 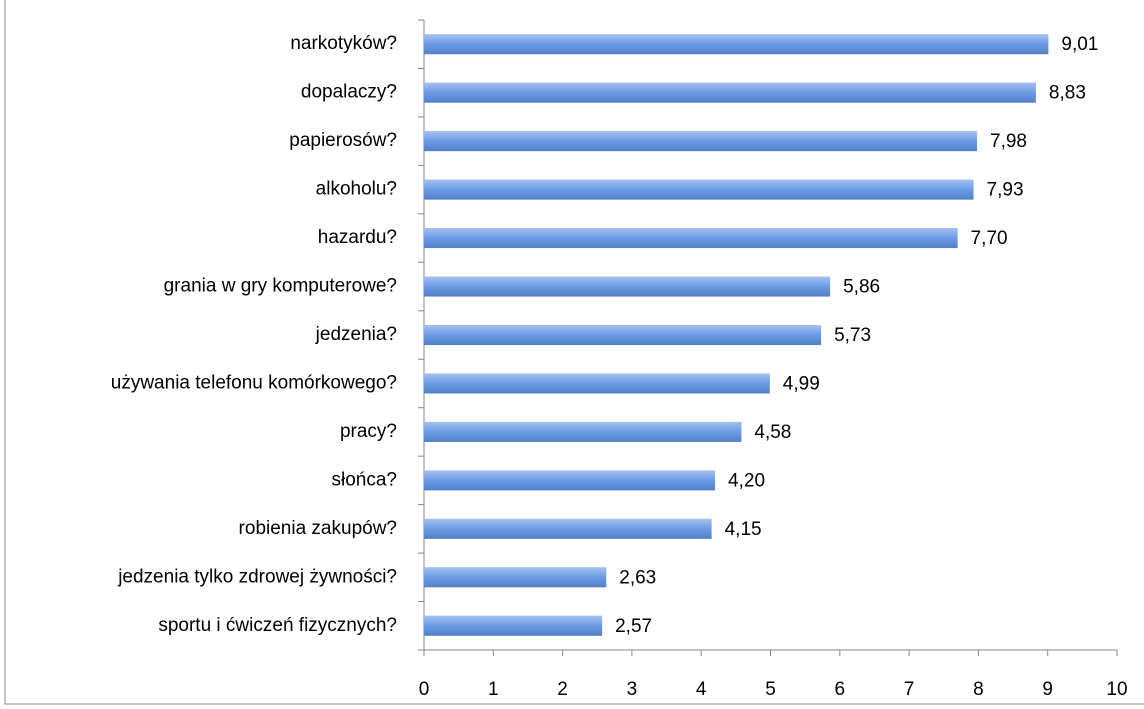 I want to click on data-label: 7,93, so click(x=1005, y=190).